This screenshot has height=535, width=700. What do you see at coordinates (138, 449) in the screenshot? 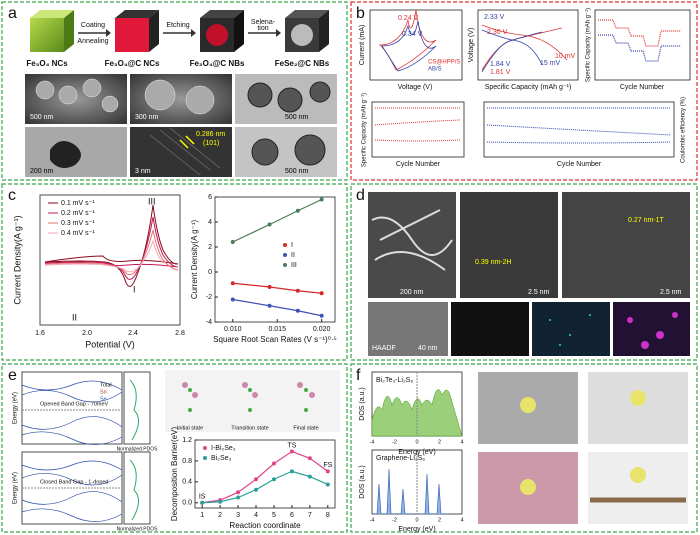
I see `x-label: Normalized PDOS` at bounding box center [138, 449].